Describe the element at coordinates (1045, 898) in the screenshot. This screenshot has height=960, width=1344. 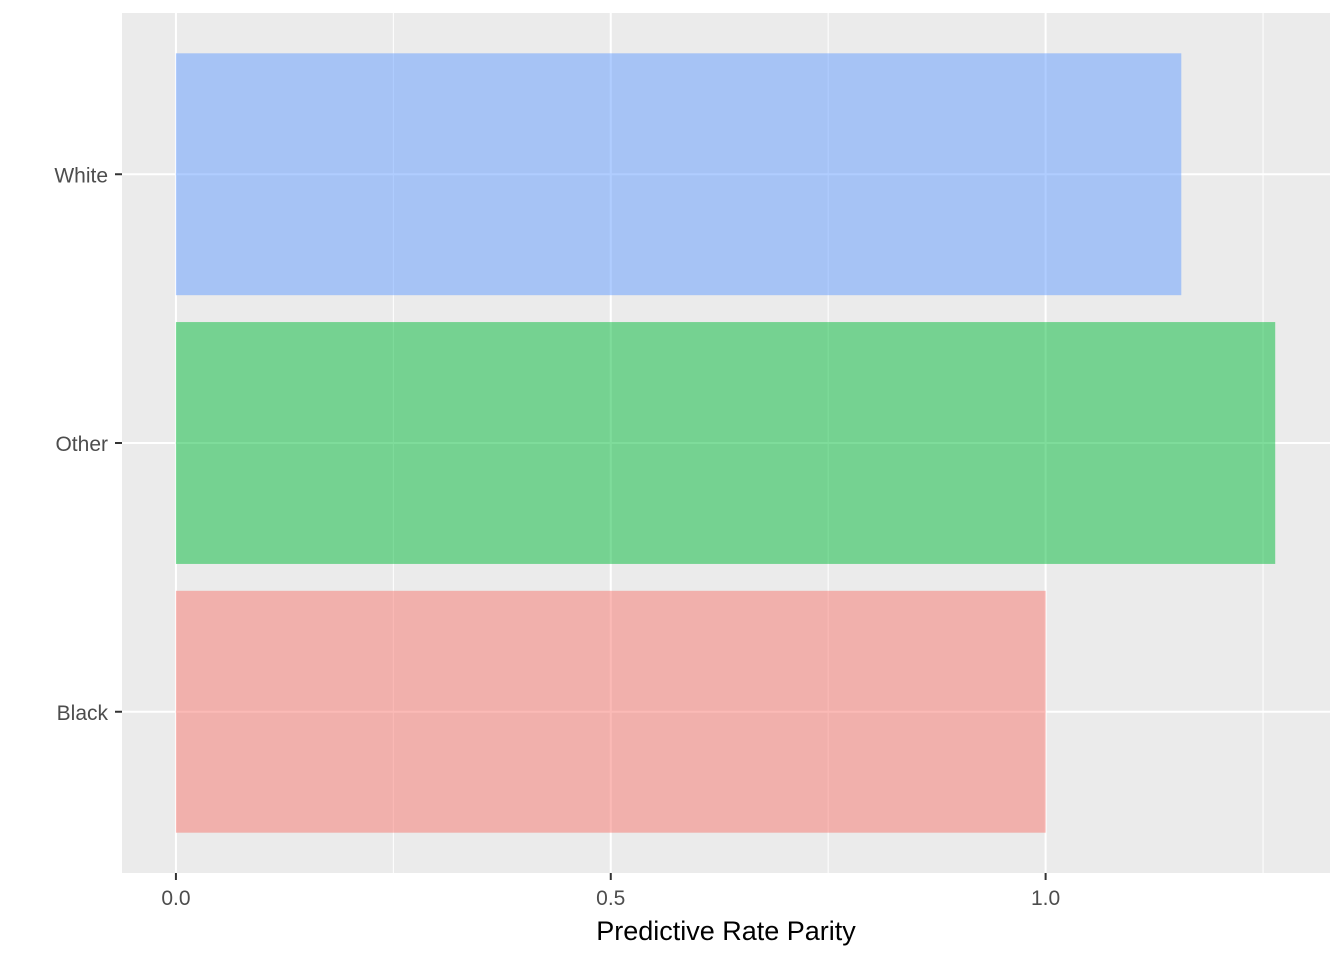
I see `x-tick-label: 1.0` at that location.